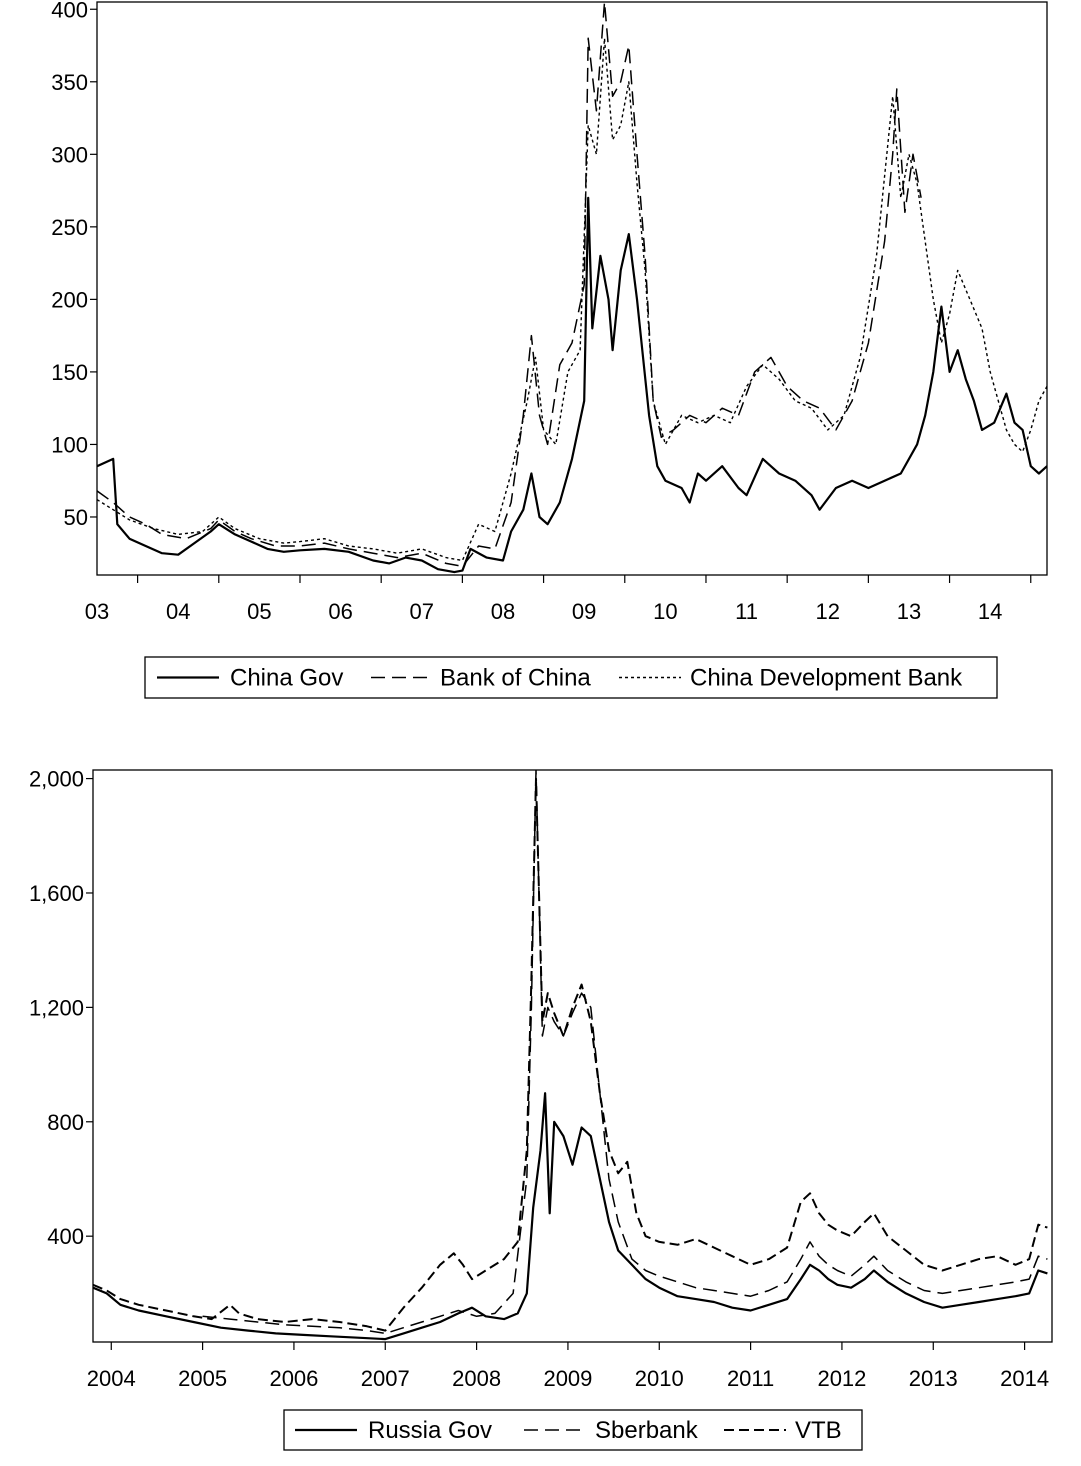  What do you see at coordinates (430, 1430) in the screenshot?
I see `legend-label: Russia Gov` at bounding box center [430, 1430].